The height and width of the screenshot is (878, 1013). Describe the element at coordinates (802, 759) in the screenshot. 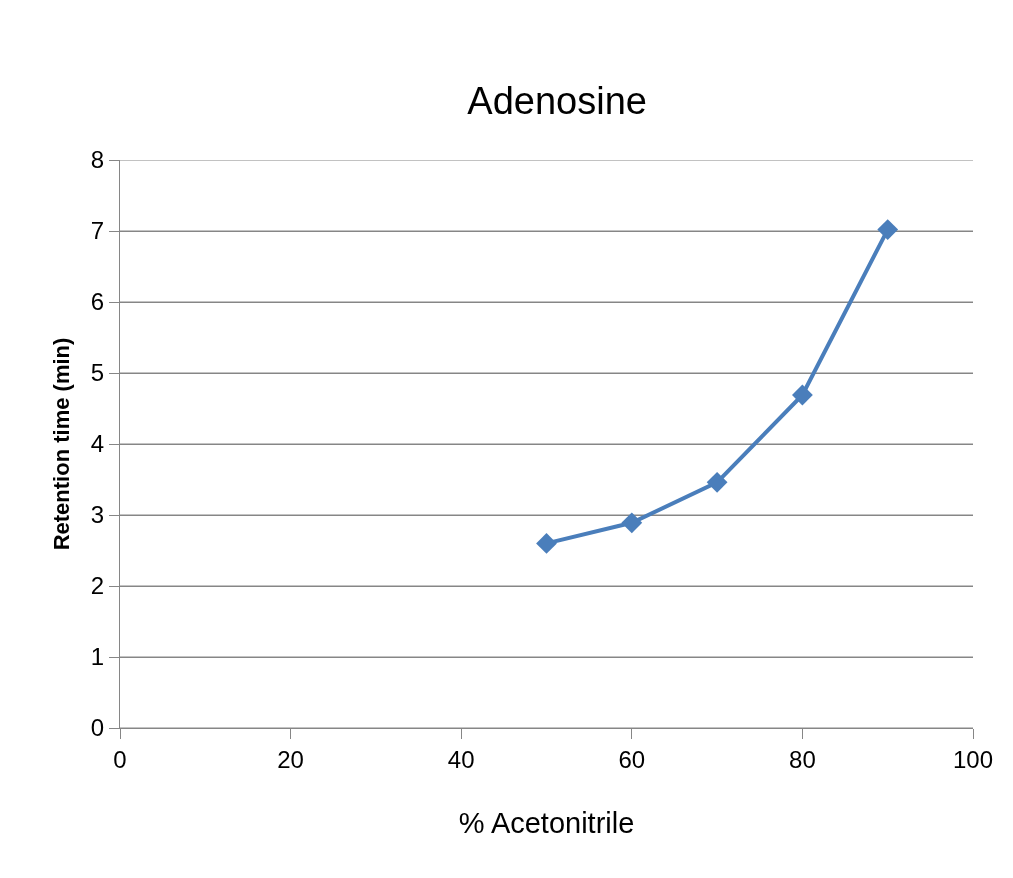

I see `x-tick-label: 80` at that location.